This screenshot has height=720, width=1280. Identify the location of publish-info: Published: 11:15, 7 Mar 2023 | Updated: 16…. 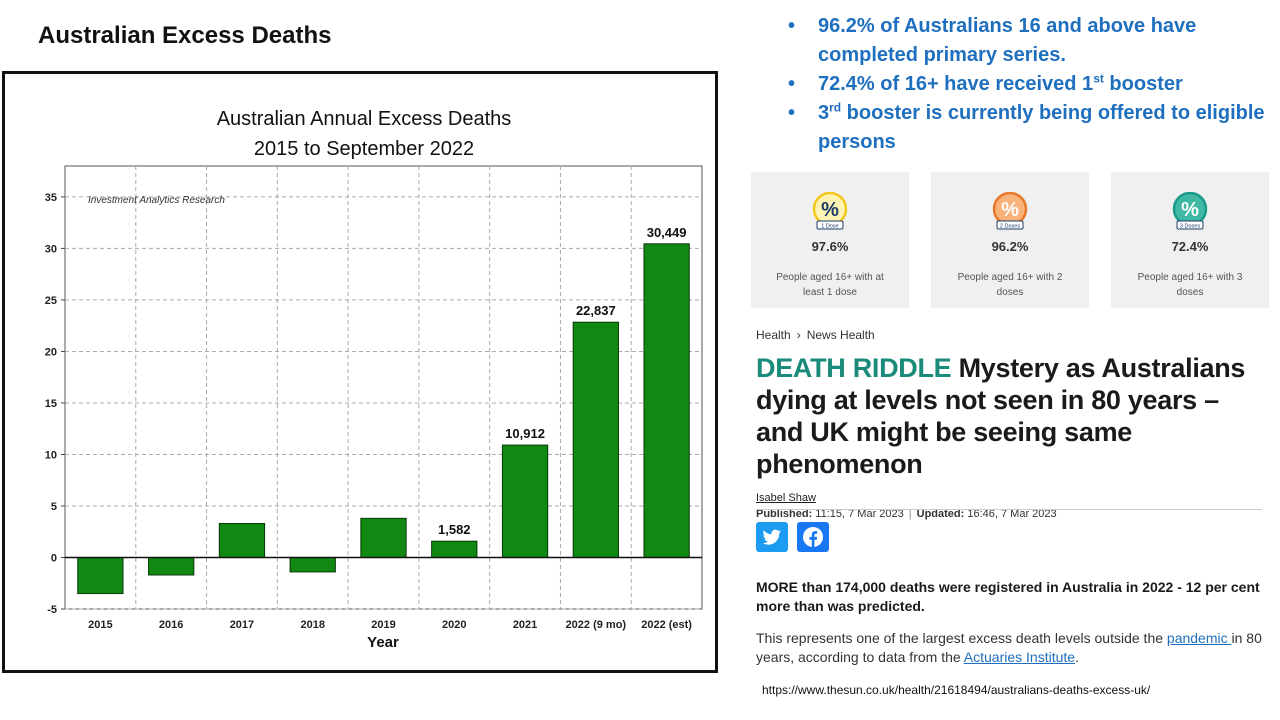
(906, 514).